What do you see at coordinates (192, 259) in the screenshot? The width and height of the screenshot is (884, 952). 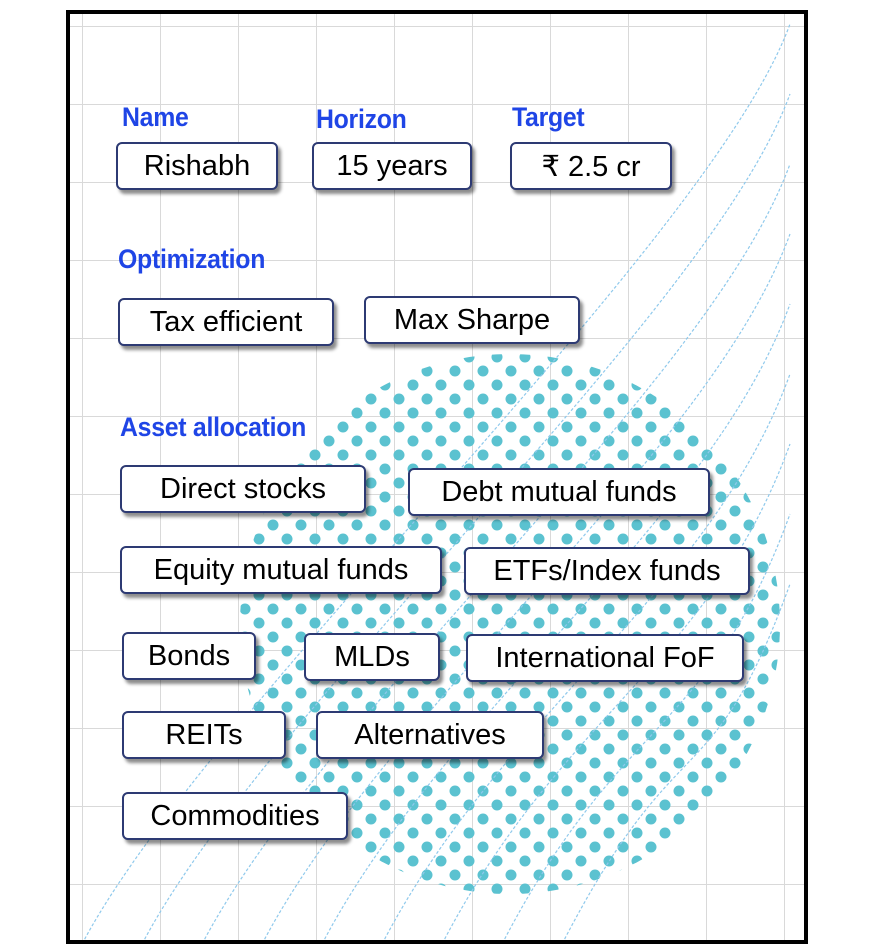 I see `optimization-label: Optimization` at bounding box center [192, 259].